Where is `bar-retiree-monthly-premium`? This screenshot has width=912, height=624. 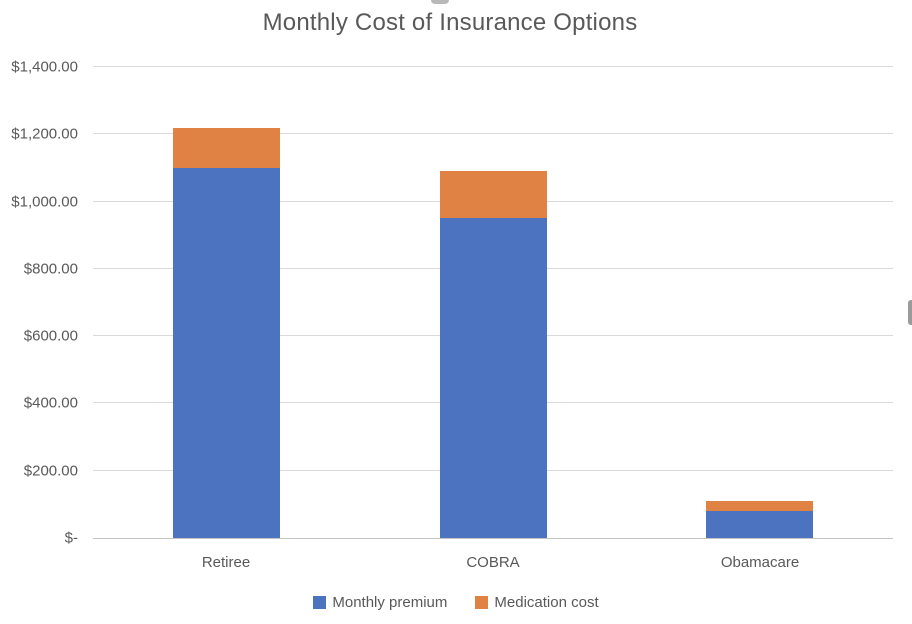
bar-retiree-monthly-premium is located at coordinates (226, 353).